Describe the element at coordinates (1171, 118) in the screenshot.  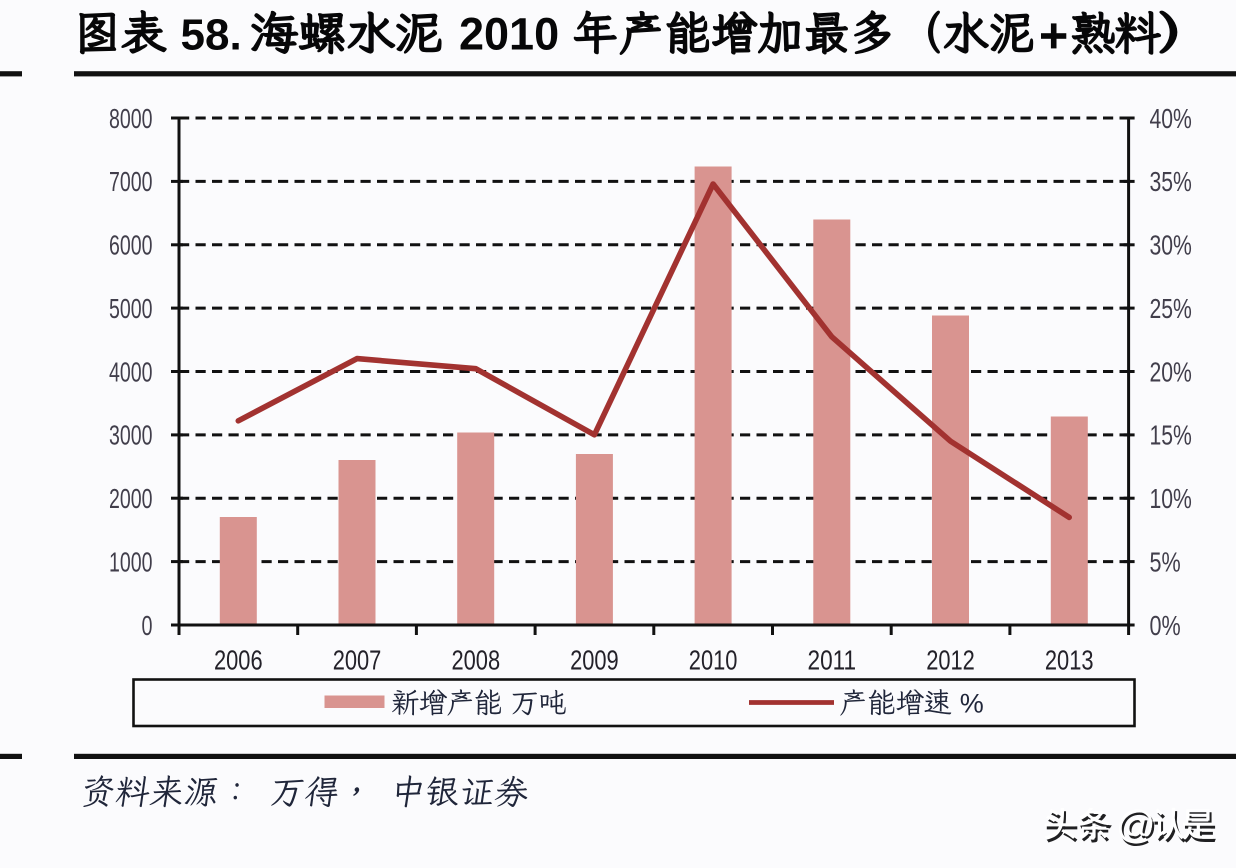
I see `svg-text: 40%` at that location.